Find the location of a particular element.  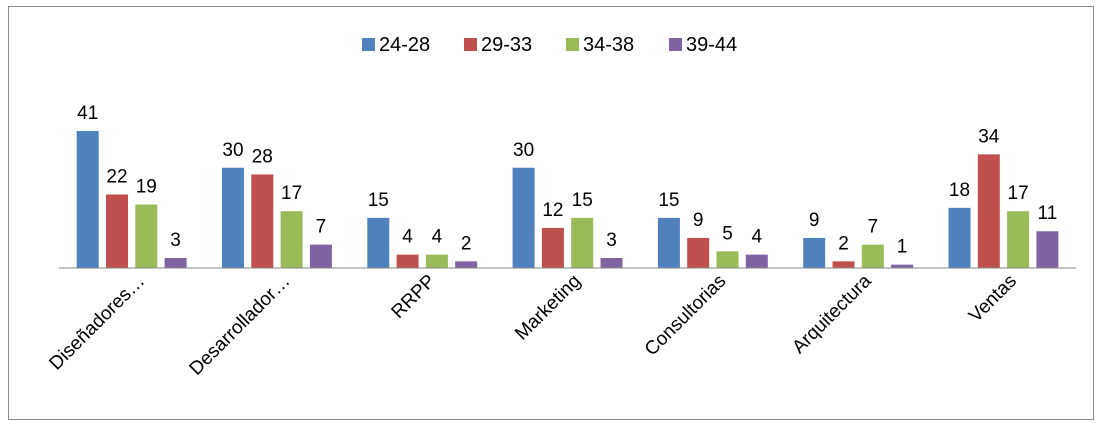

legend: 24-28 29-33 34-38 39-44 is located at coordinates (549, 45).